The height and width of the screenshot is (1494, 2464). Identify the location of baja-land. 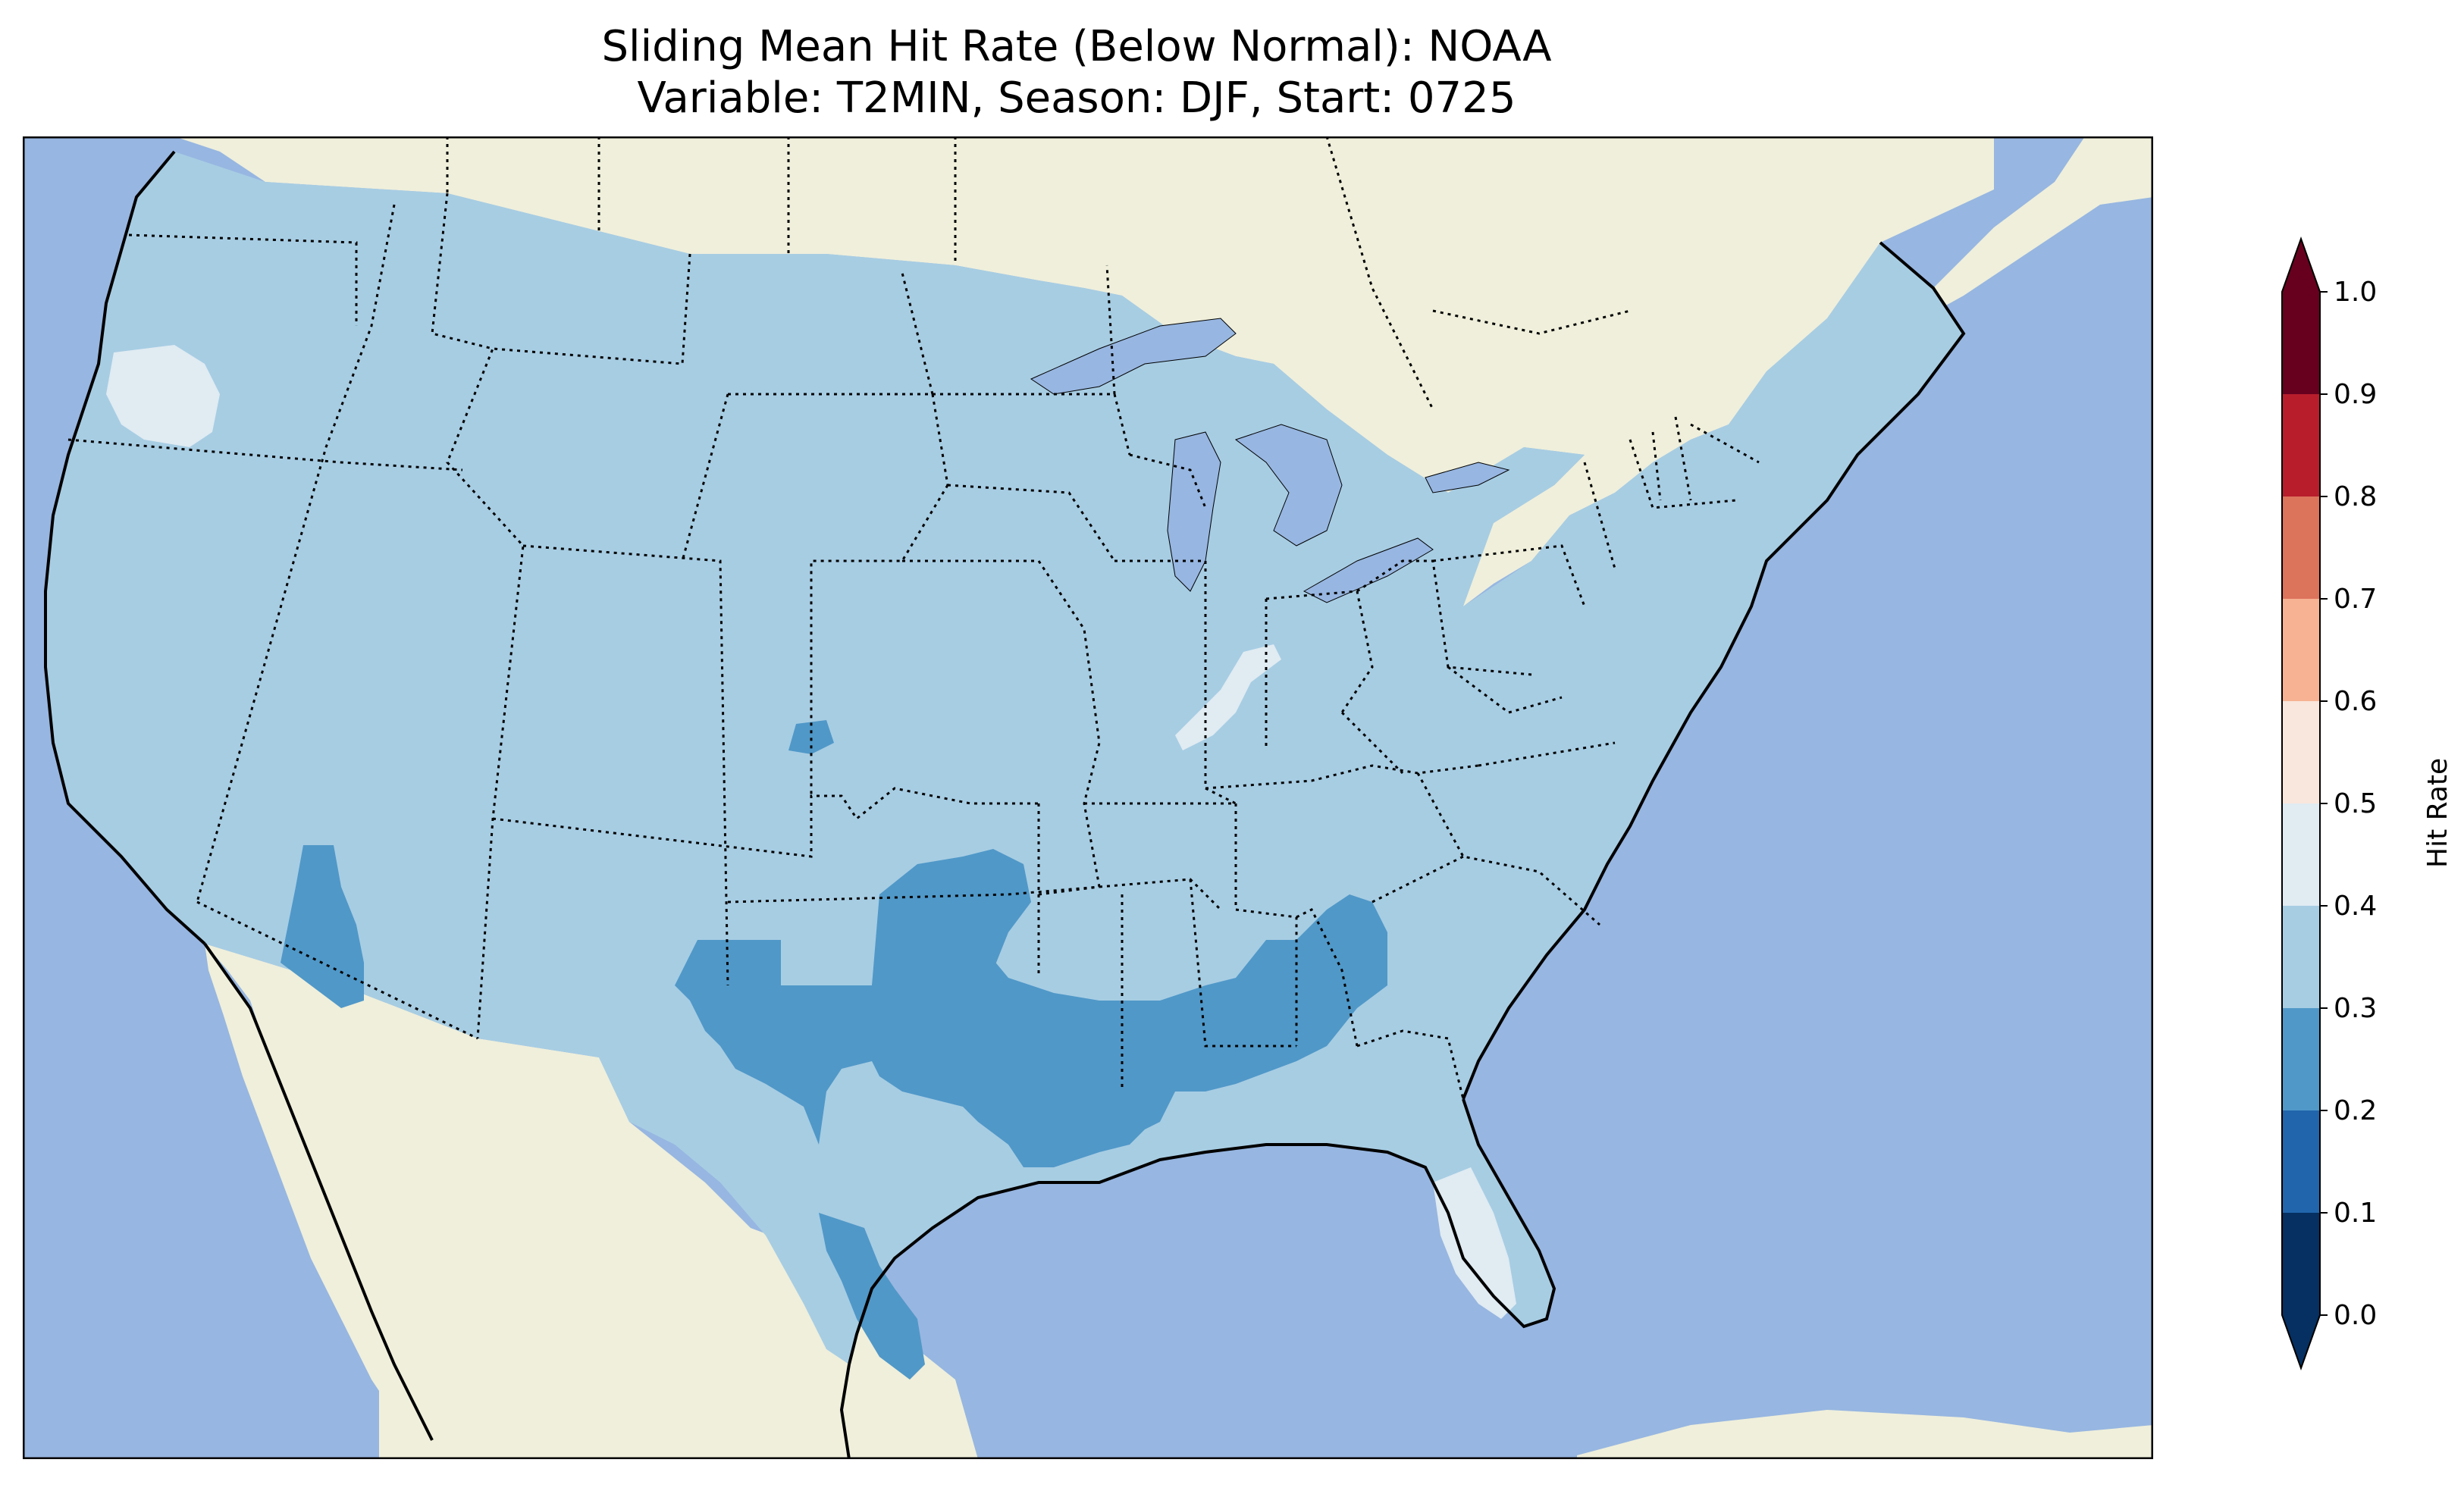
(318, 1192).